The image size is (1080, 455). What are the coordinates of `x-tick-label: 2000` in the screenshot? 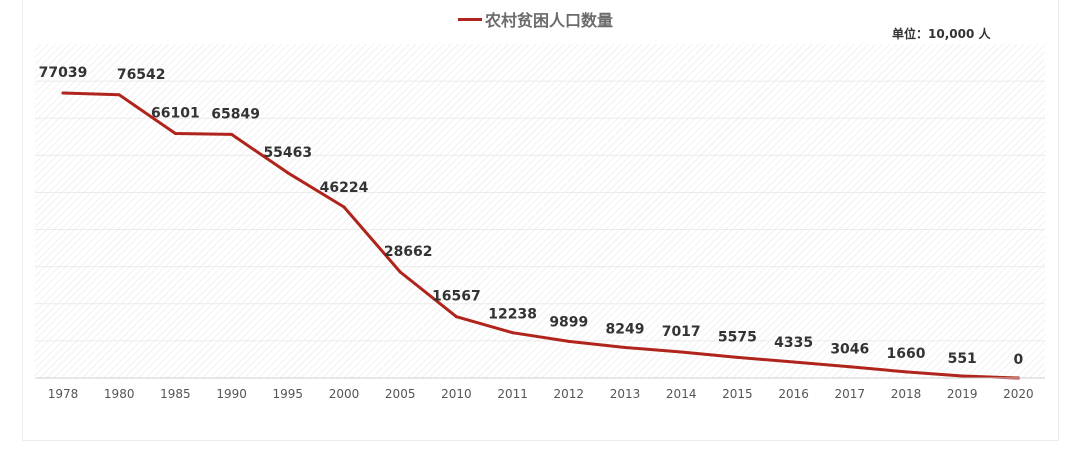 It's located at (344, 394).